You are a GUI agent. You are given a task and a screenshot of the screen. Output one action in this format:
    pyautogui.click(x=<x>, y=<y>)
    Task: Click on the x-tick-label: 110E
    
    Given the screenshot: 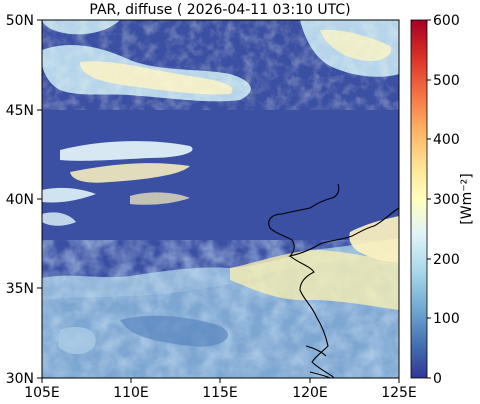 What is the action you would take?
    pyautogui.click(x=131, y=393)
    